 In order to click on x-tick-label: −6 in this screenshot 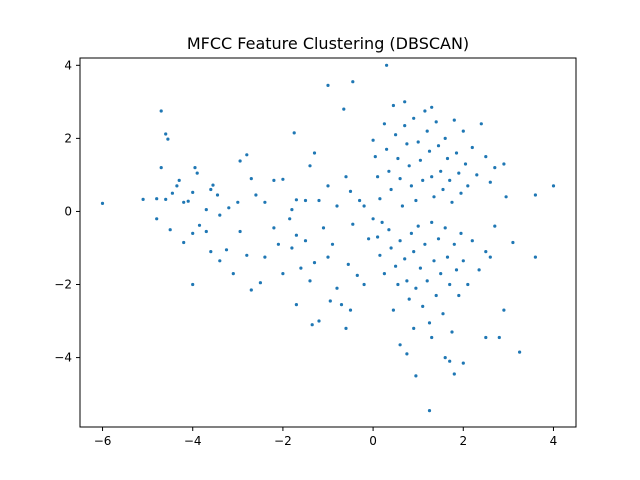, I will do `click(103, 441)`.